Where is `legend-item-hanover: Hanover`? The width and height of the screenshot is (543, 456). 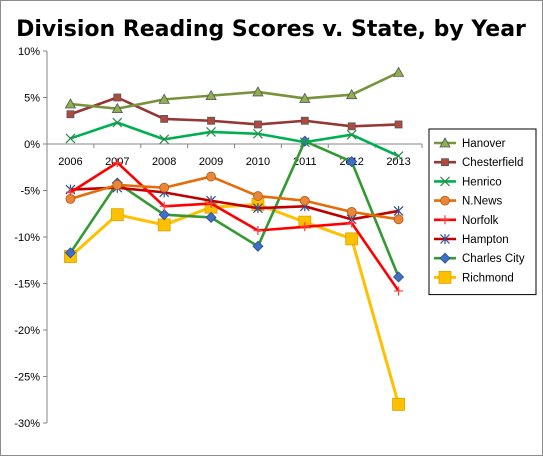 legend-item-hanover: Hanover is located at coordinates (470, 143).